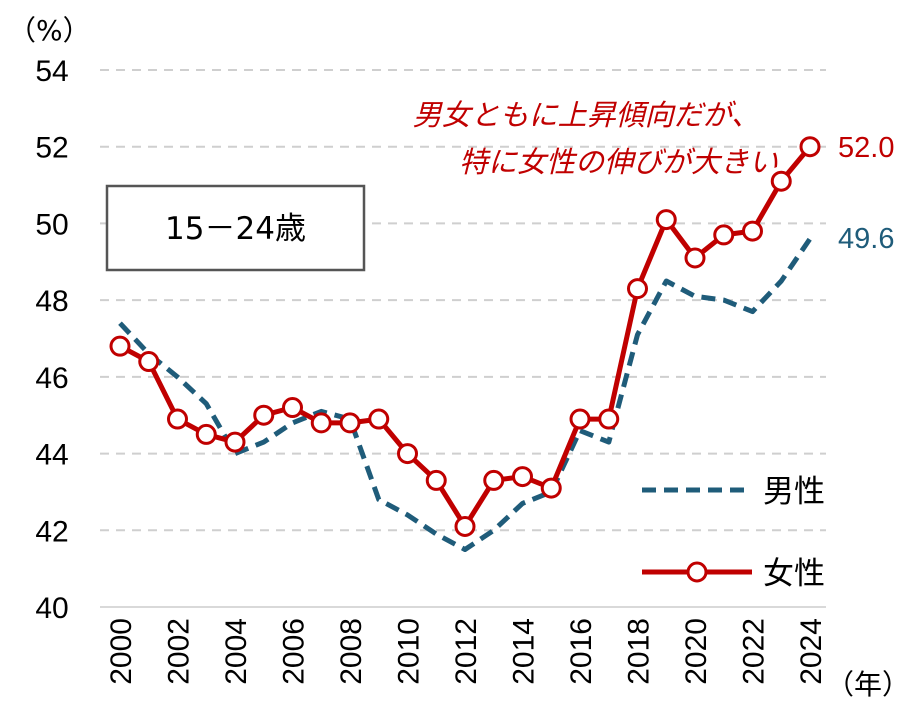  Describe the element at coordinates (811, 651) in the screenshot. I see `x-tick-label: 2024` at that location.